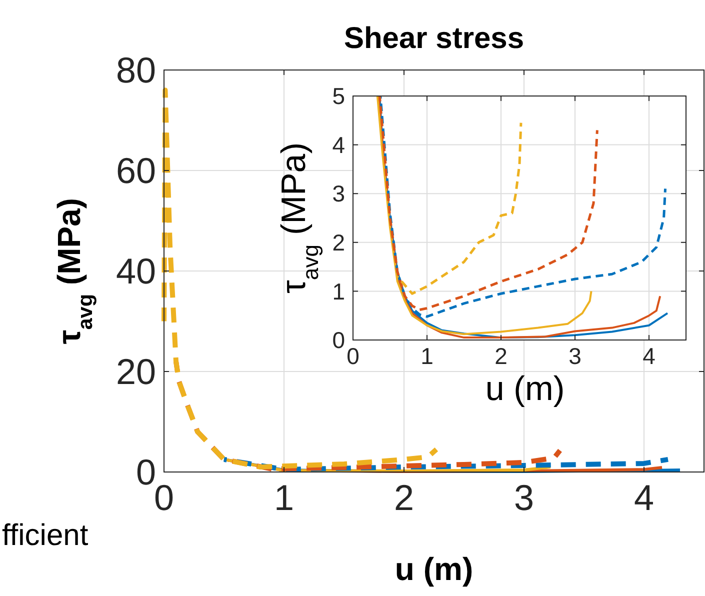 This screenshot has width=705, height=596. Describe the element at coordinates (339, 145) in the screenshot. I see `y-tick-label: 4` at that location.